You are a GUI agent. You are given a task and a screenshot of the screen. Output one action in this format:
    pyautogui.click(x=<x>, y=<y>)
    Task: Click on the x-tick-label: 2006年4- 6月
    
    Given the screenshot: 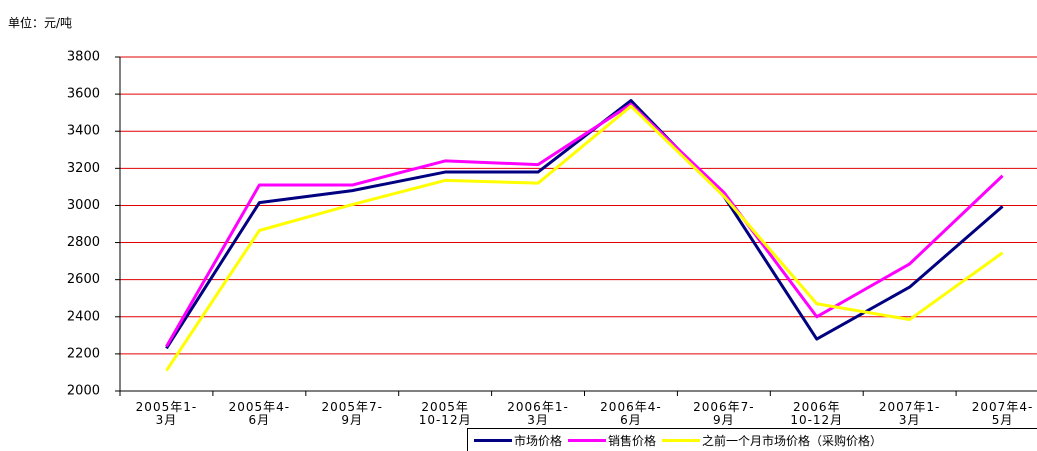 What is the action you would take?
    pyautogui.click(x=631, y=413)
    